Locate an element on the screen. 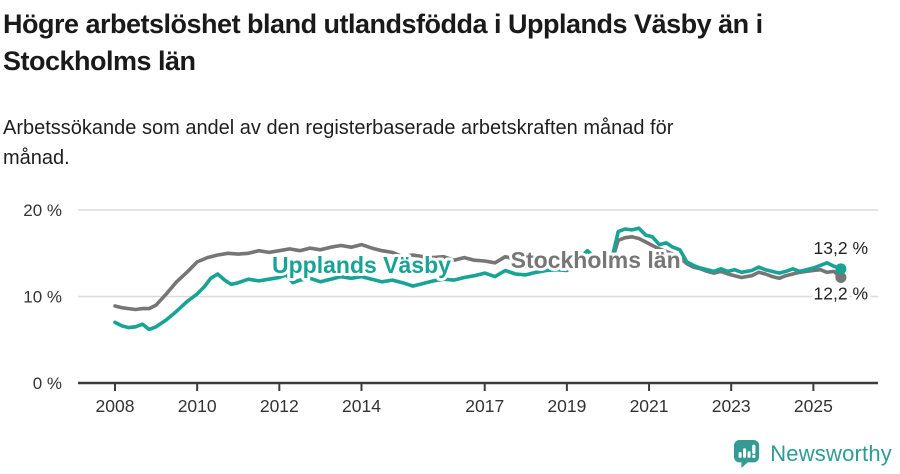 Image resolution: width=900 pixels, height=474 pixels. x-axis-tick-label: 2008 is located at coordinates (115, 406).